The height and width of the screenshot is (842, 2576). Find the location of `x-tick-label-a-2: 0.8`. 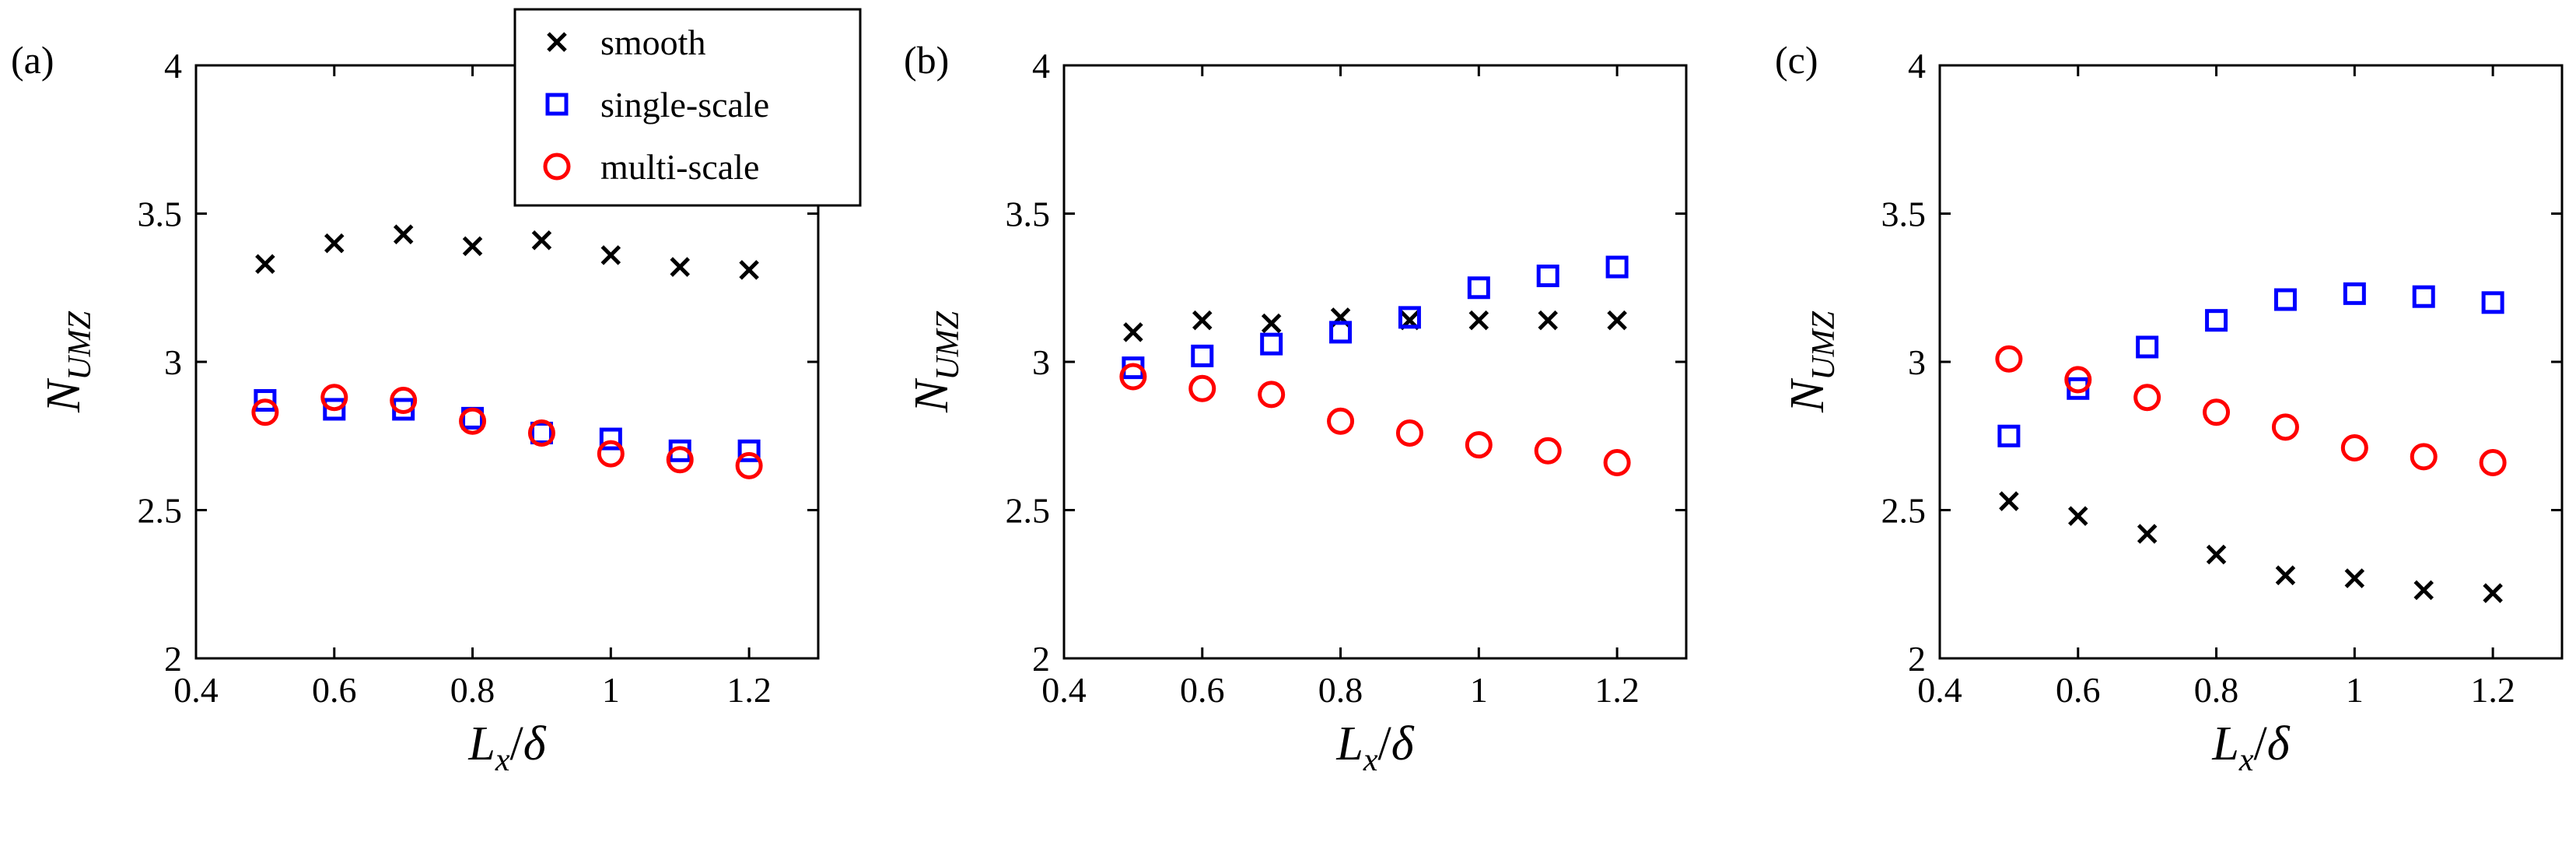

x-tick-label-a-2: 0.8 is located at coordinates (472, 690).